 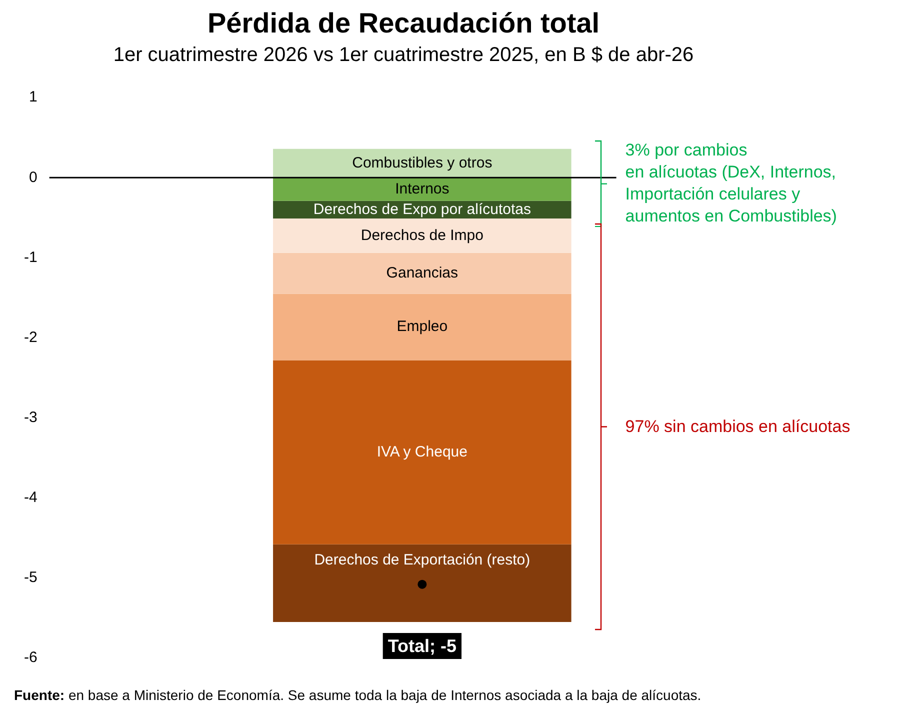 I want to click on series-label: Derechos de Impo, so click(x=422, y=235).